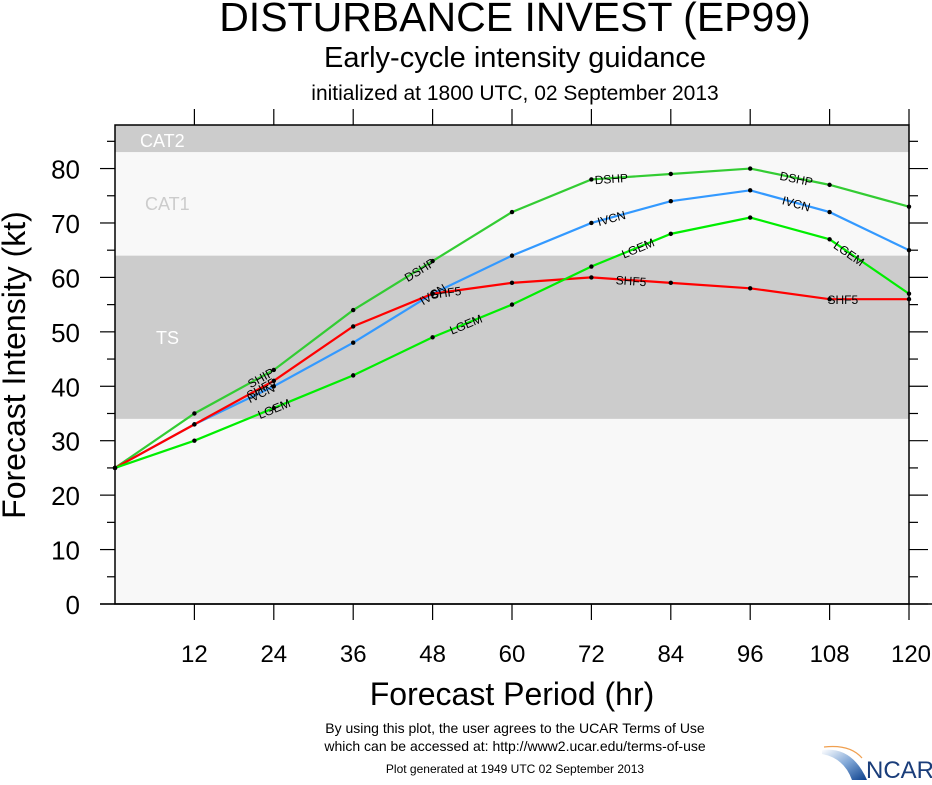 The height and width of the screenshot is (785, 932). I want to click on y-tick-label: 10, so click(65, 551).